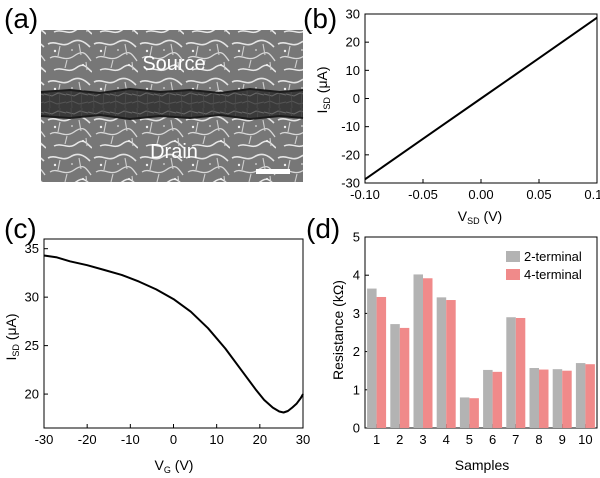  Describe the element at coordinates (350, 126) in the screenshot. I see `chart-b-ytick-label: -10` at that location.